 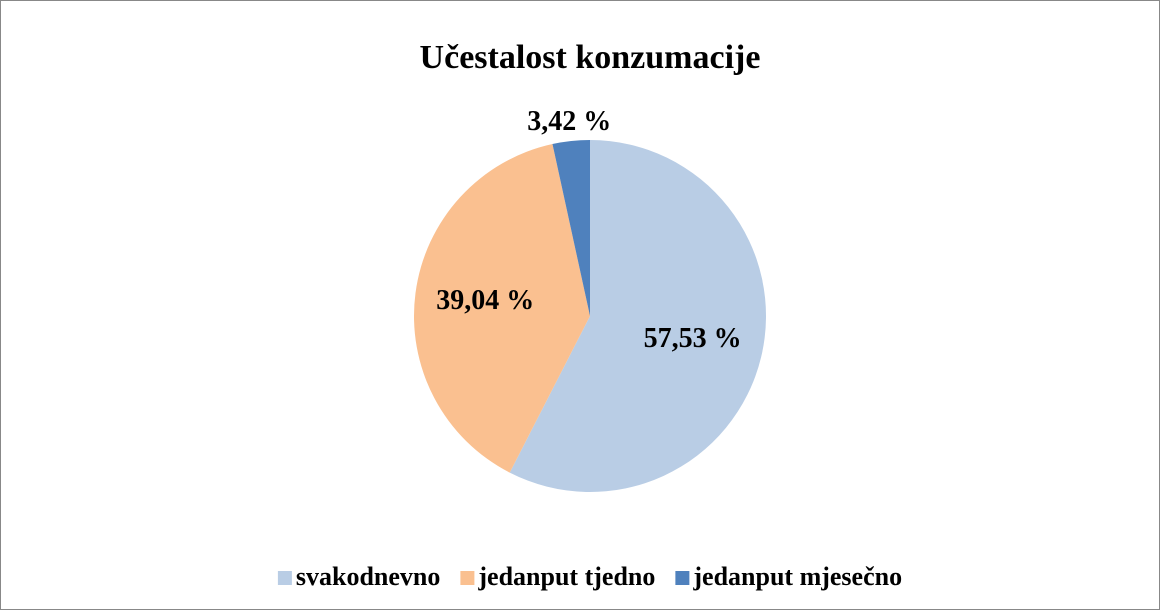 What do you see at coordinates (797, 576) in the screenshot?
I see `legend-label: jedanput mjesečno` at bounding box center [797, 576].